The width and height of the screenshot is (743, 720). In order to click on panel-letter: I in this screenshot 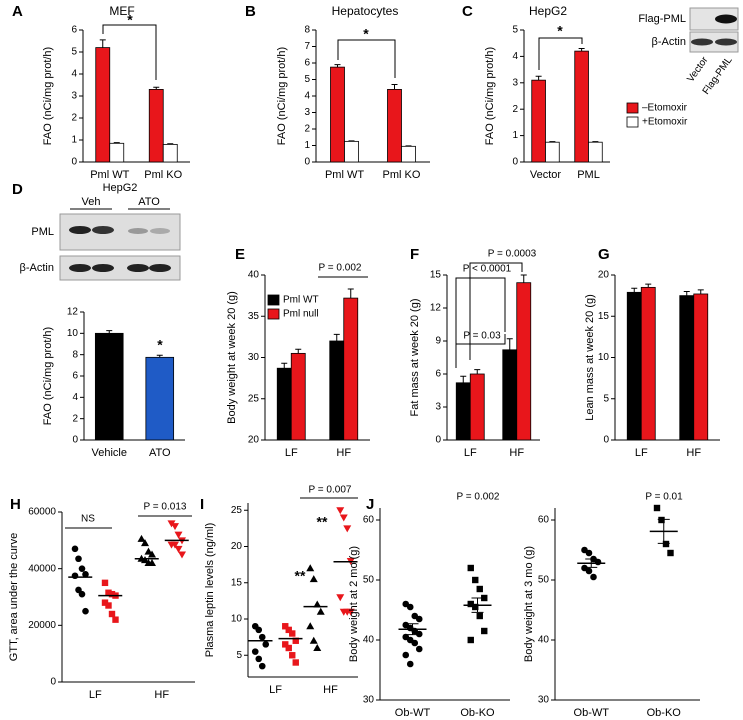, I will do `click(202, 504)`.